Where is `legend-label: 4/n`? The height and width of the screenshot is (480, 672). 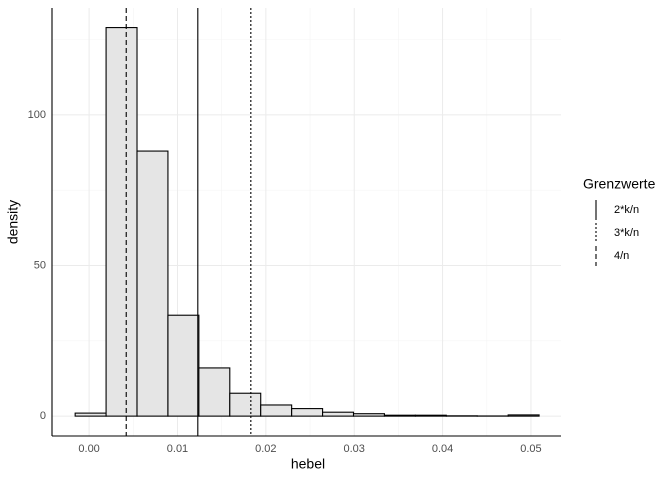
legend-label: 4/n is located at coordinates (621, 256).